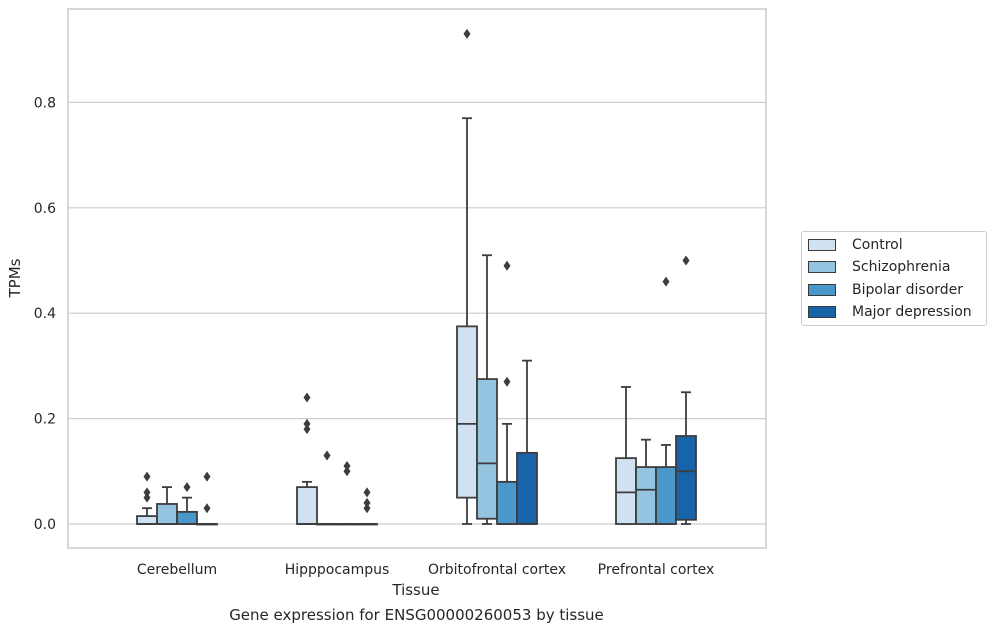  I want to click on y-tick-label: 0.0, so click(45, 525).